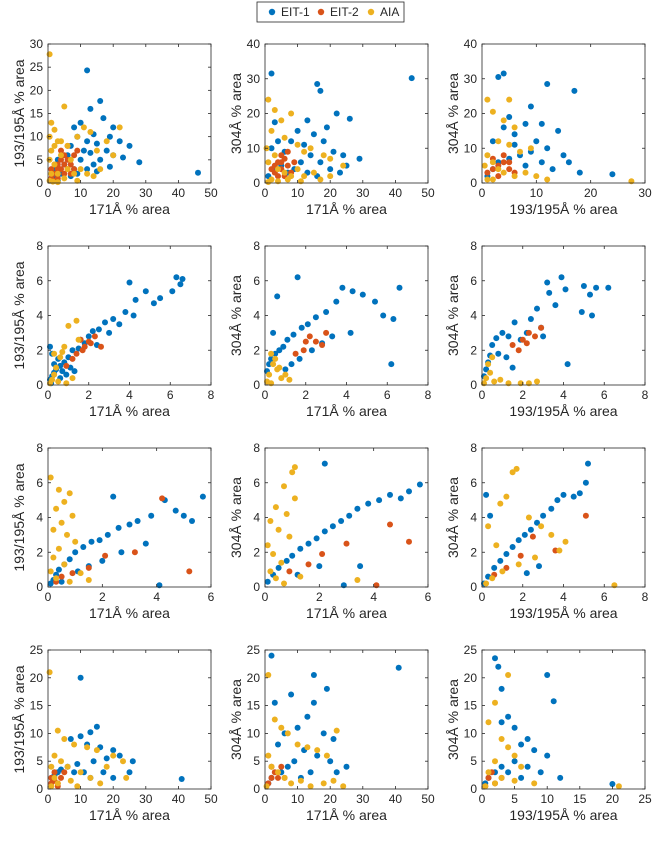 This screenshot has width=665, height=842. I want to click on plot-area, so click(129, 113).